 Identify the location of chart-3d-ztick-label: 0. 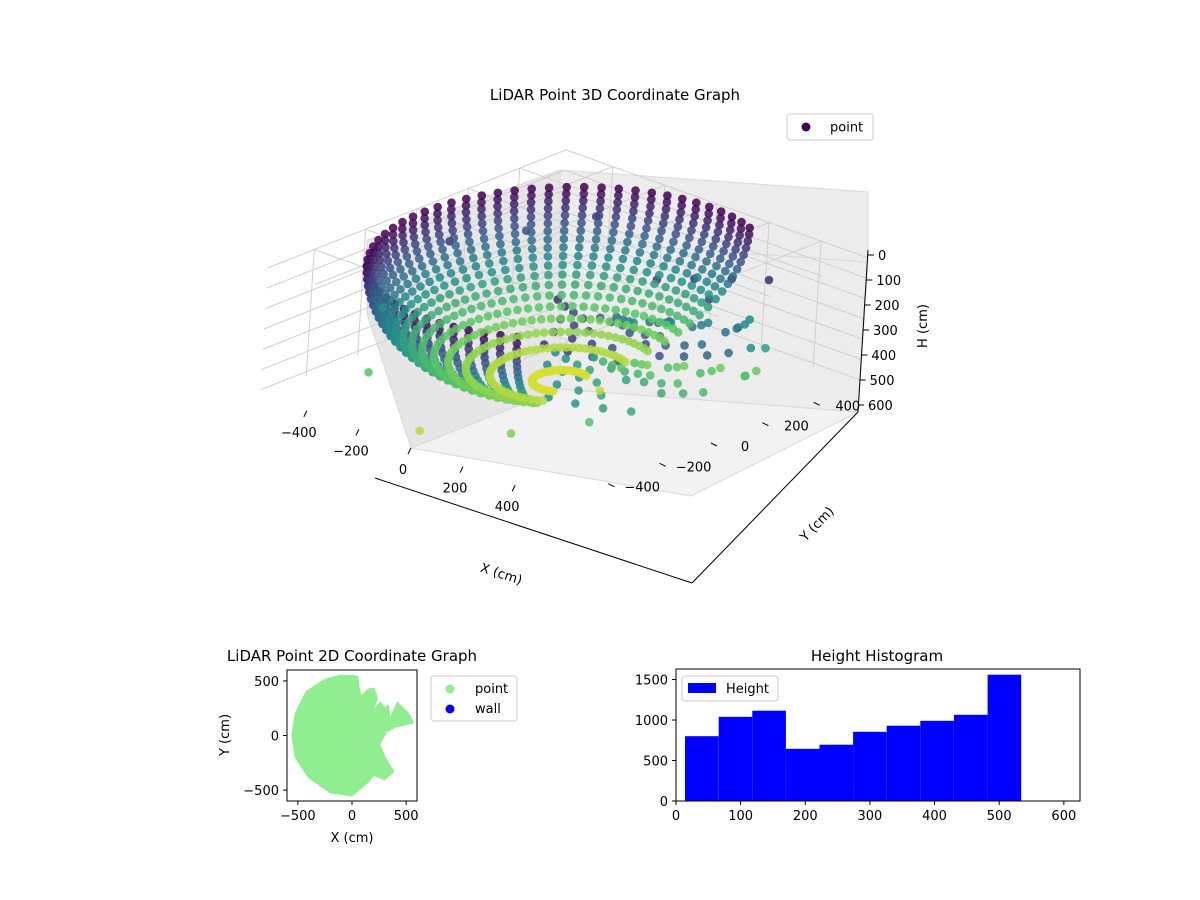
(882, 256).